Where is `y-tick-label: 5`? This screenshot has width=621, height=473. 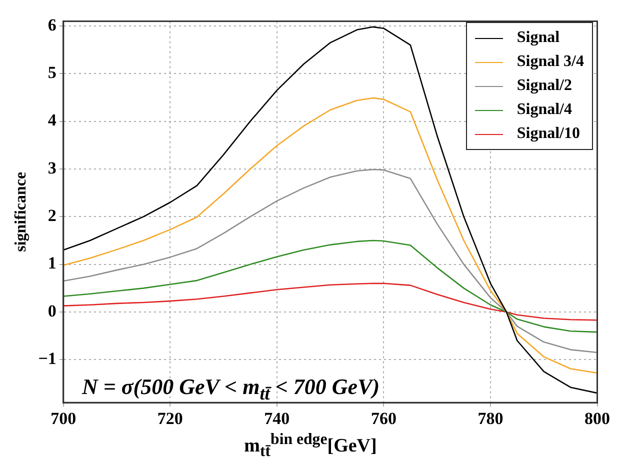
y-tick-label: 5 is located at coordinates (52, 72).